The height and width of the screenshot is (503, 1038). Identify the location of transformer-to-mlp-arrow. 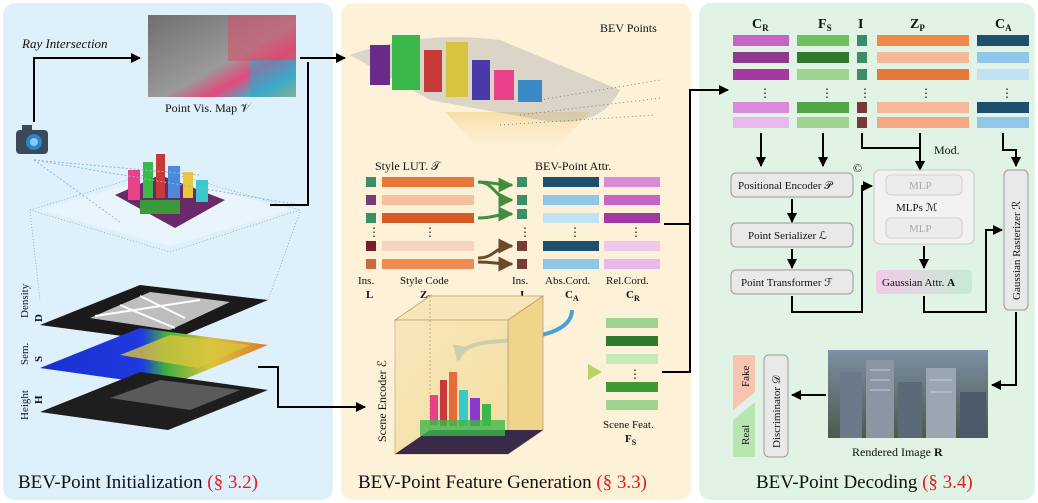
(832, 247).